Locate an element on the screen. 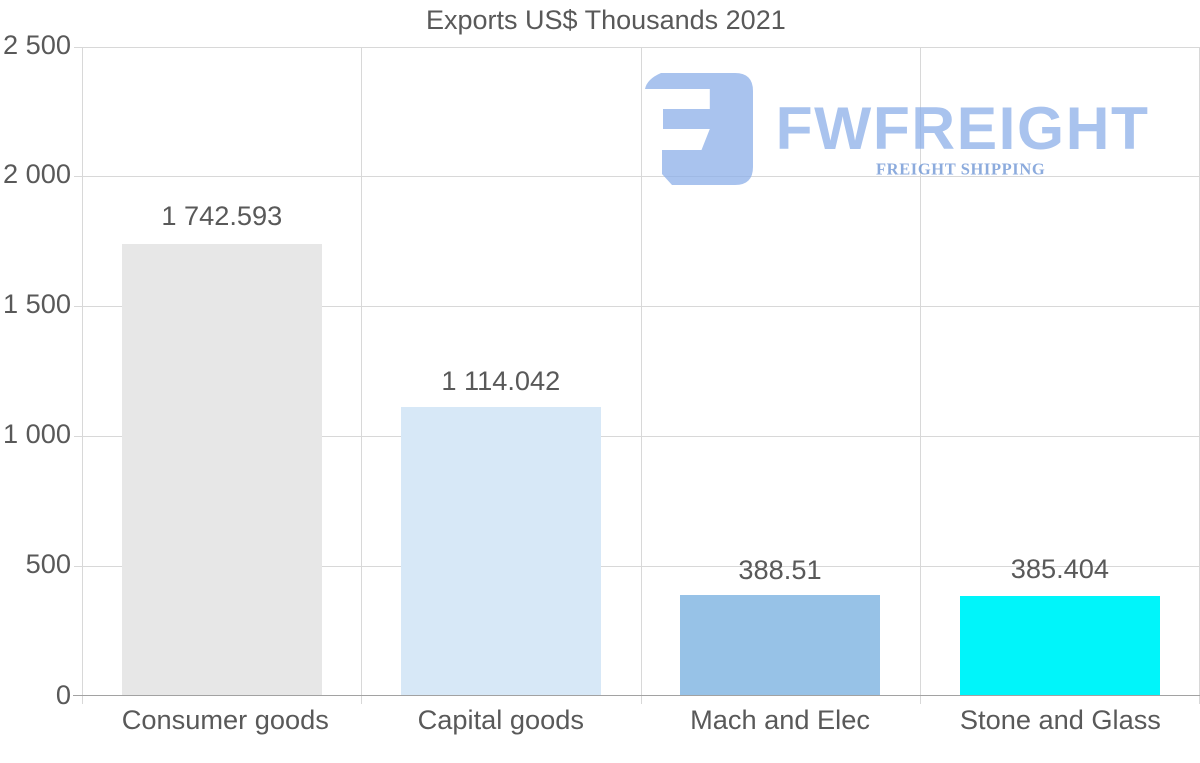 The width and height of the screenshot is (1200, 763). svg-text: FREIGHT SHIPPING is located at coordinates (960, 168).